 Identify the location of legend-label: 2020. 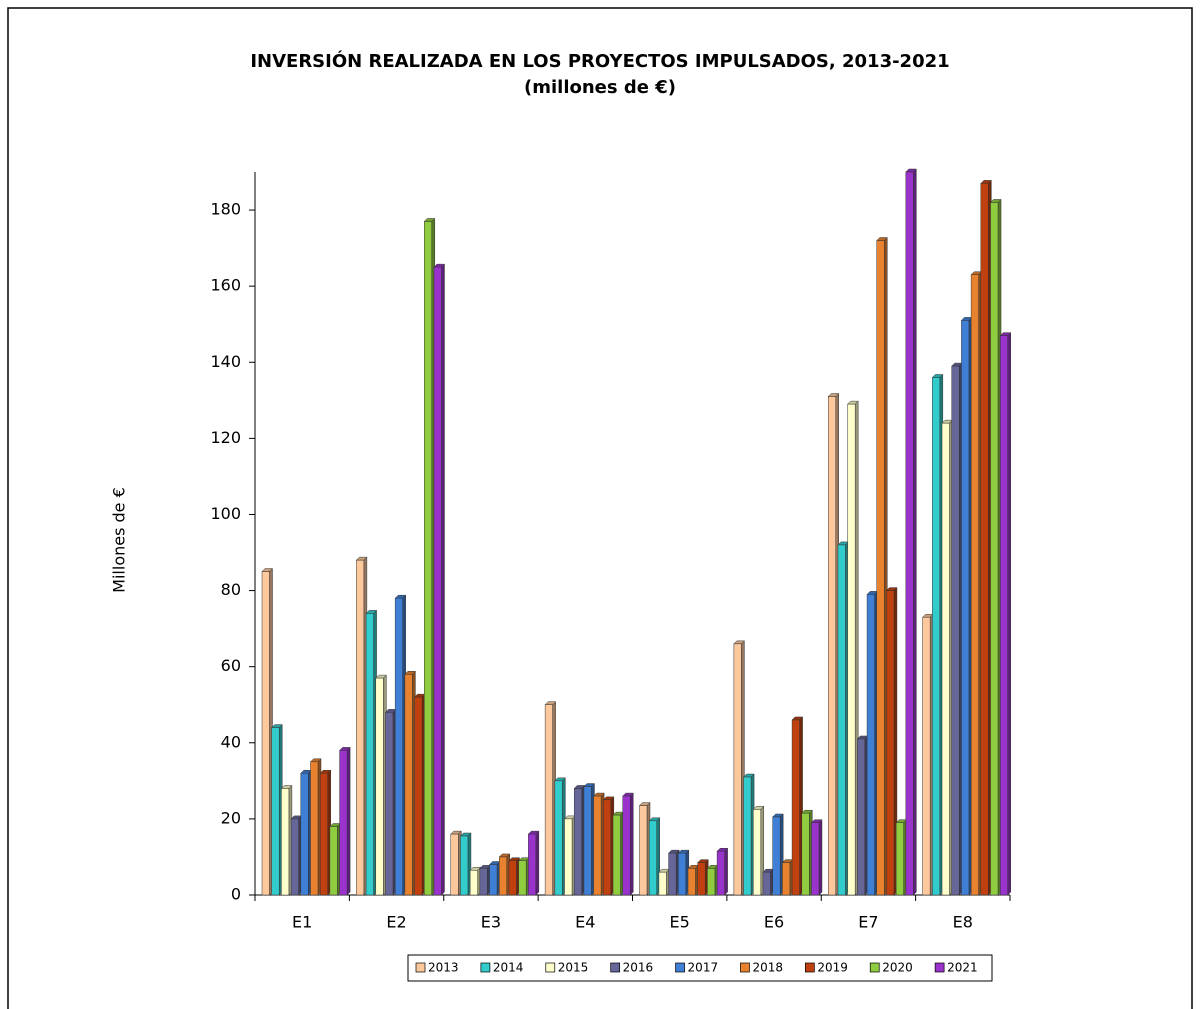
(897, 968).